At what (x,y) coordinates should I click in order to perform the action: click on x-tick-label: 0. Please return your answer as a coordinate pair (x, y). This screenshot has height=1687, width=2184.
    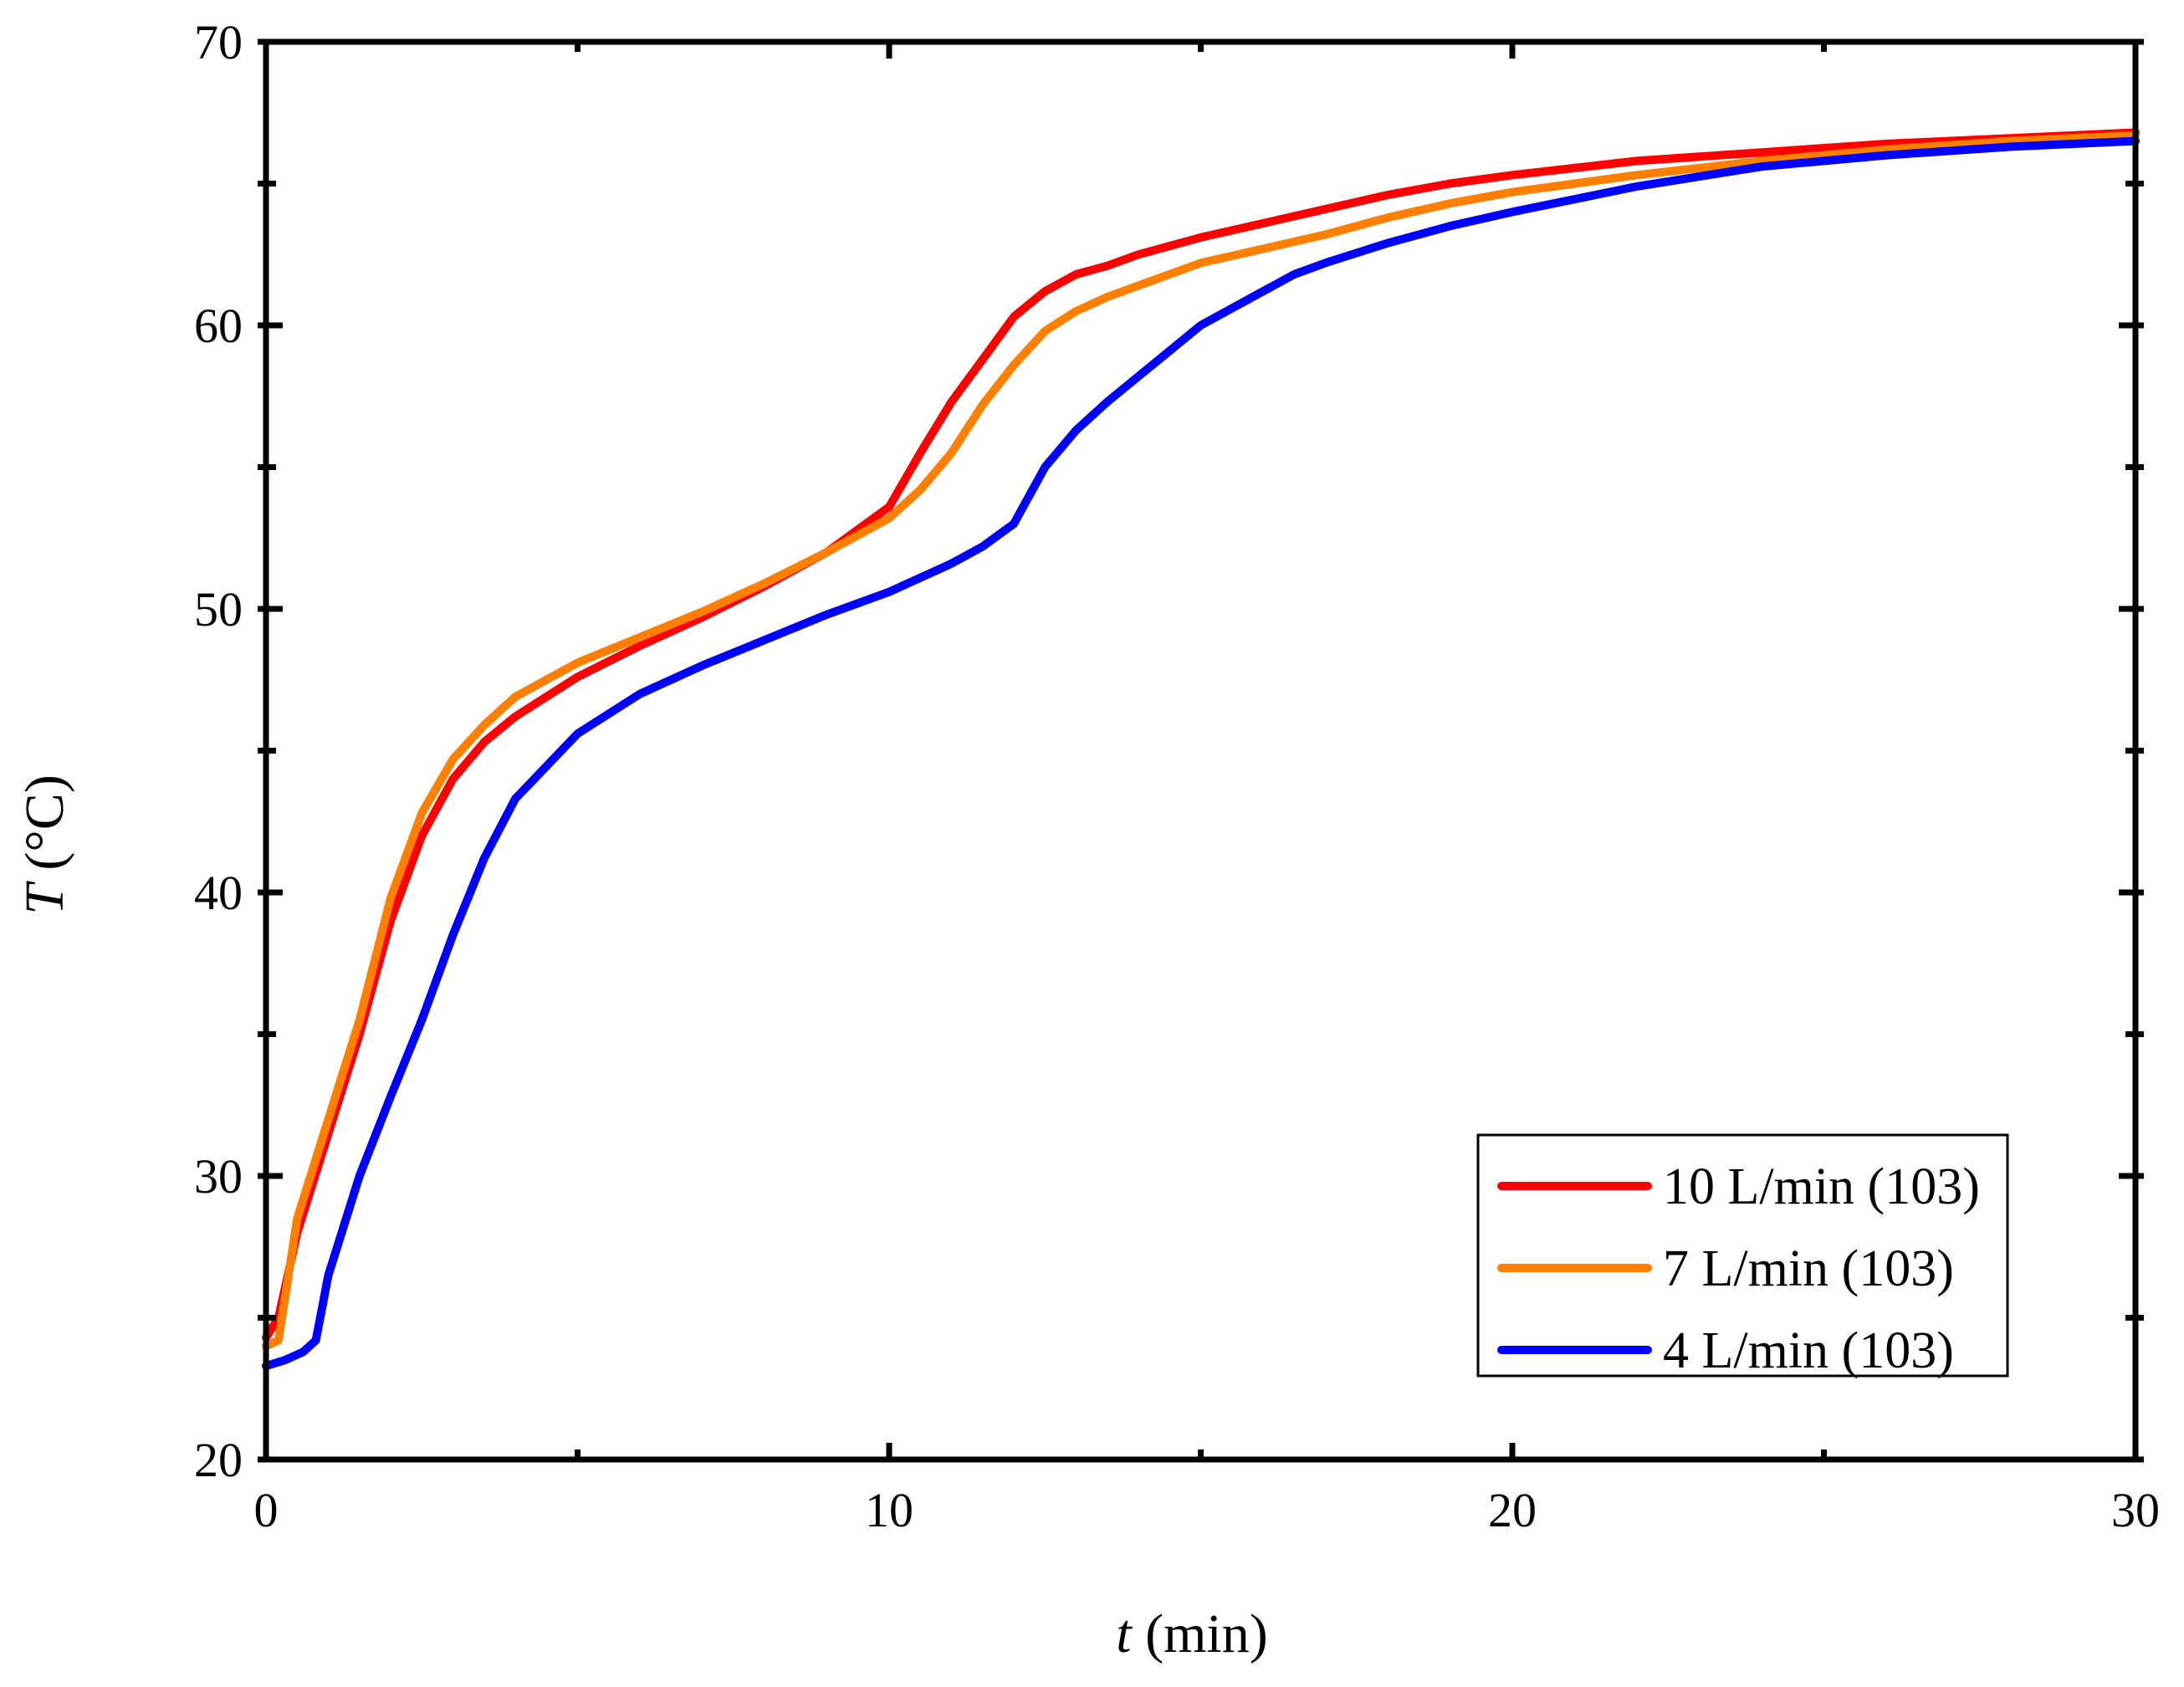
    Looking at the image, I should click on (266, 1510).